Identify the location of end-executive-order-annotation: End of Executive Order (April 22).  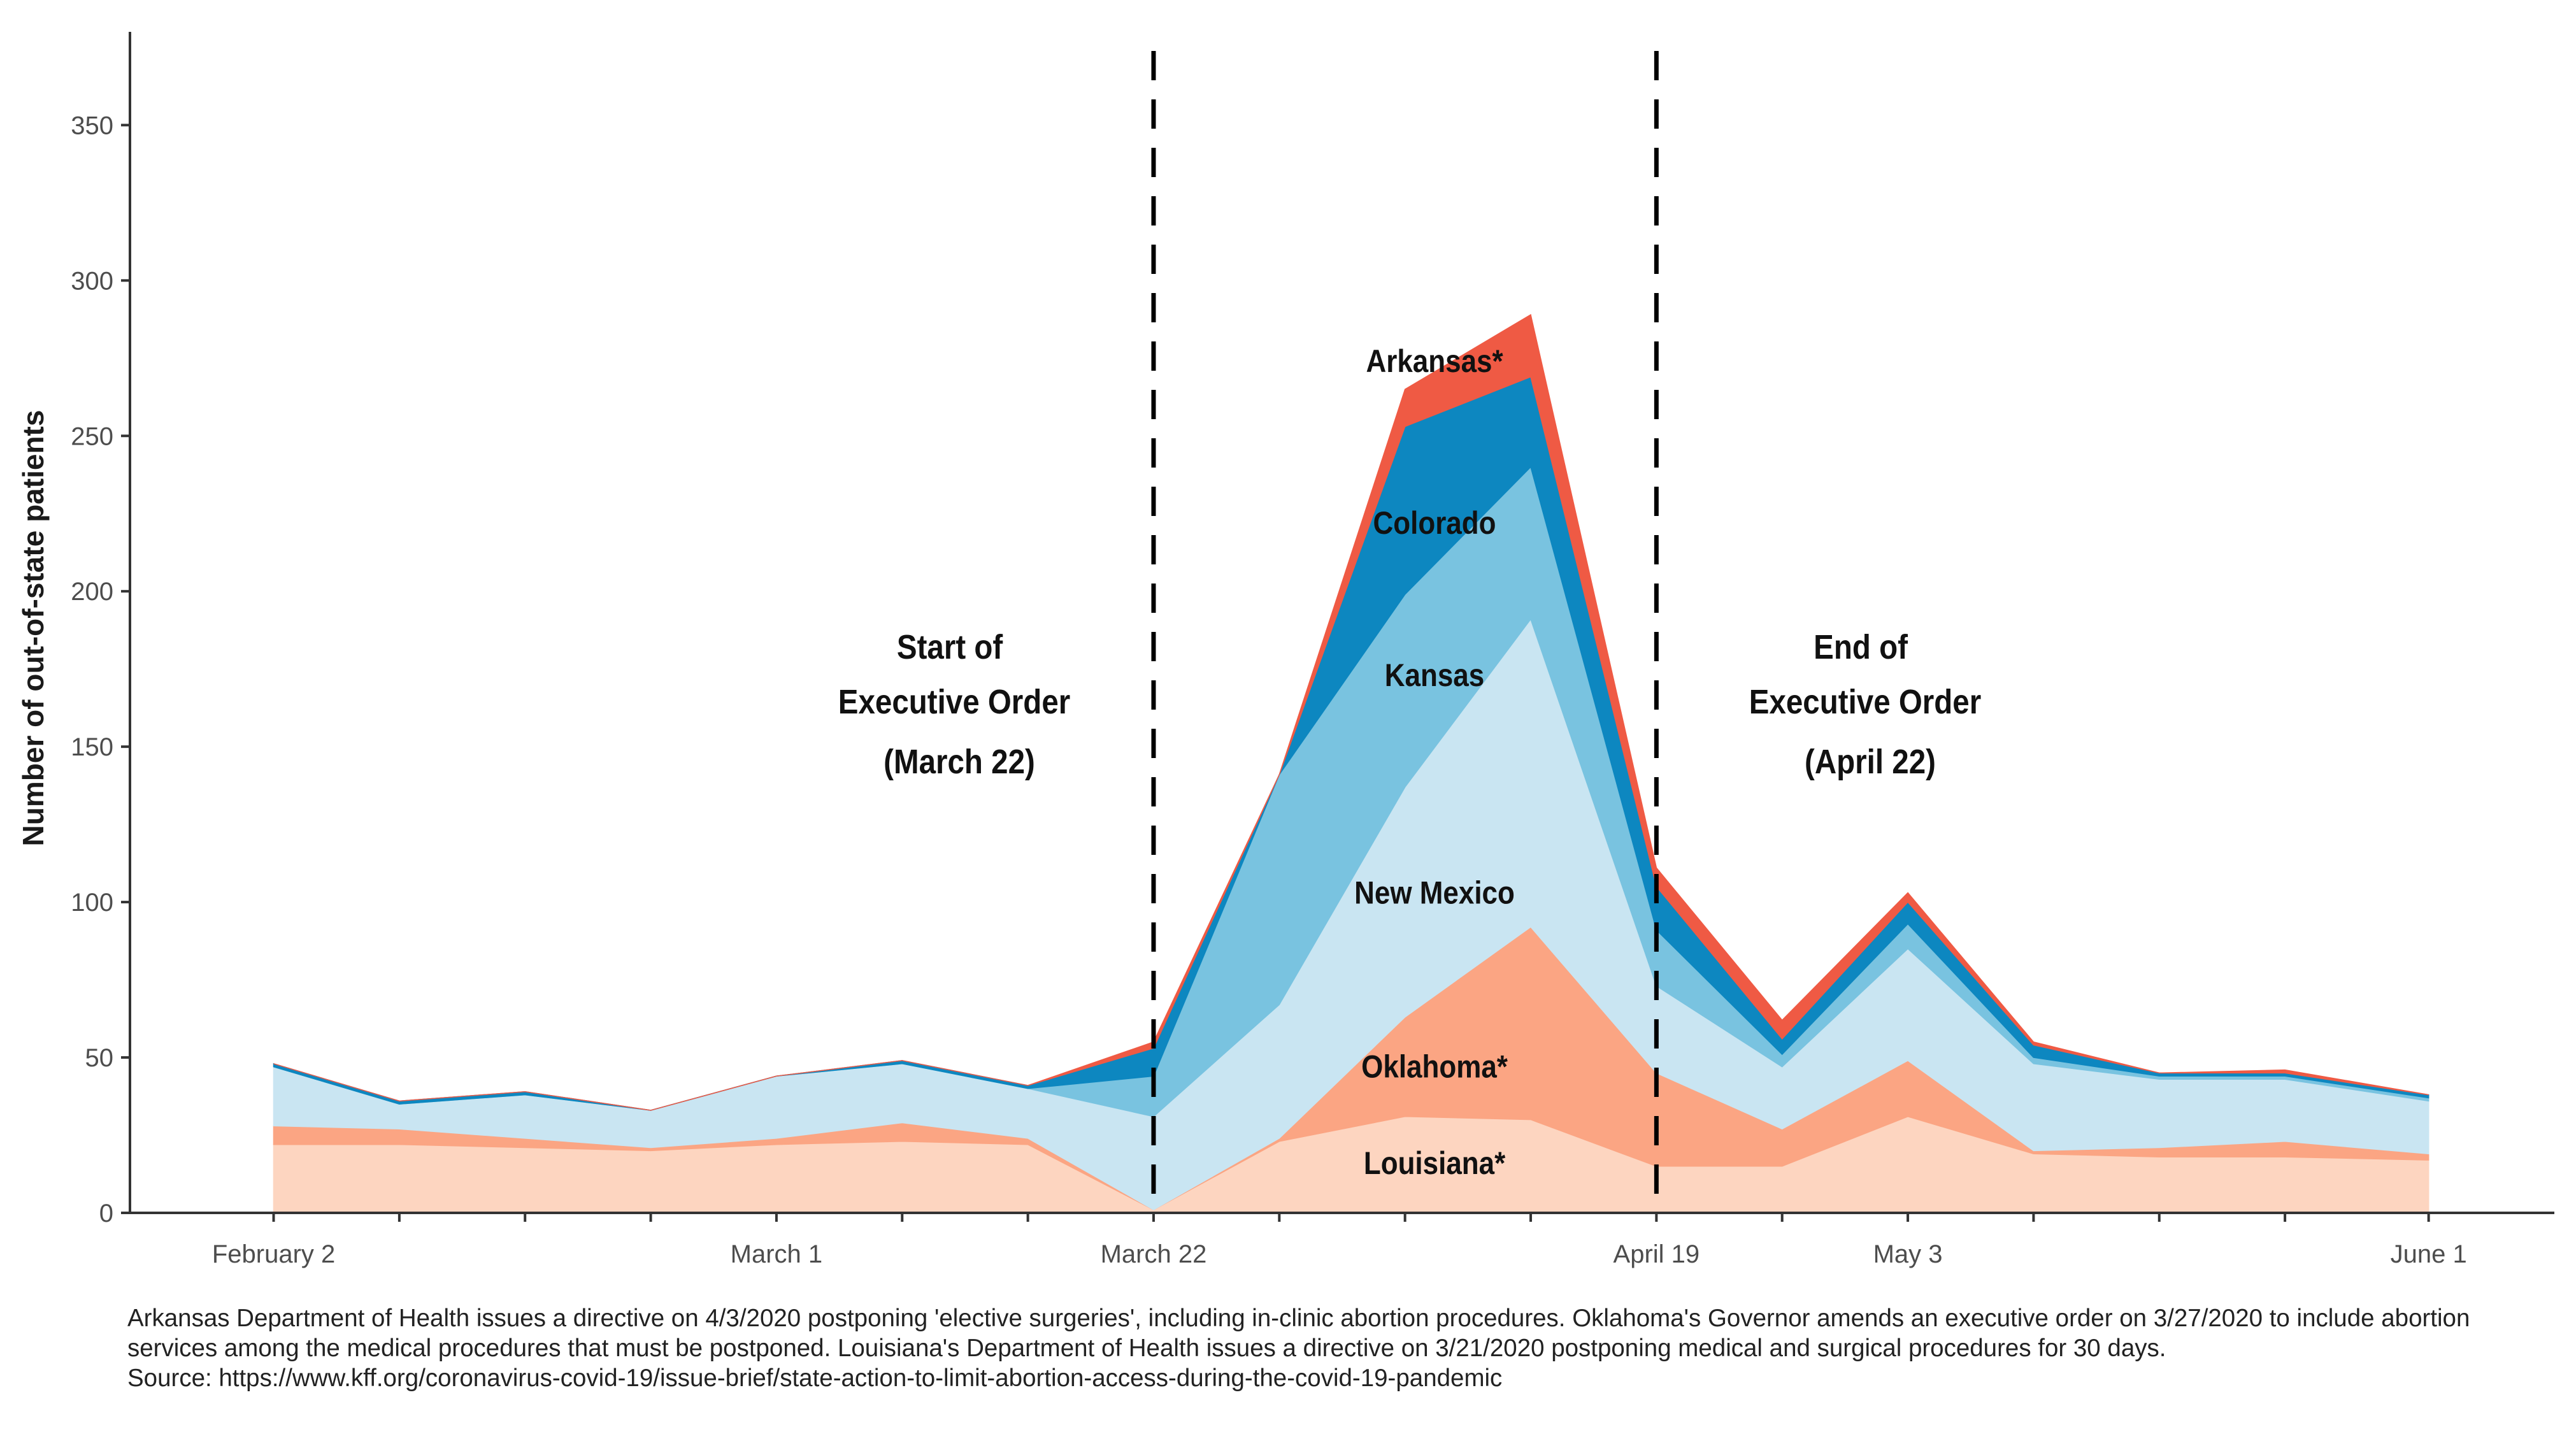
(1865, 704).